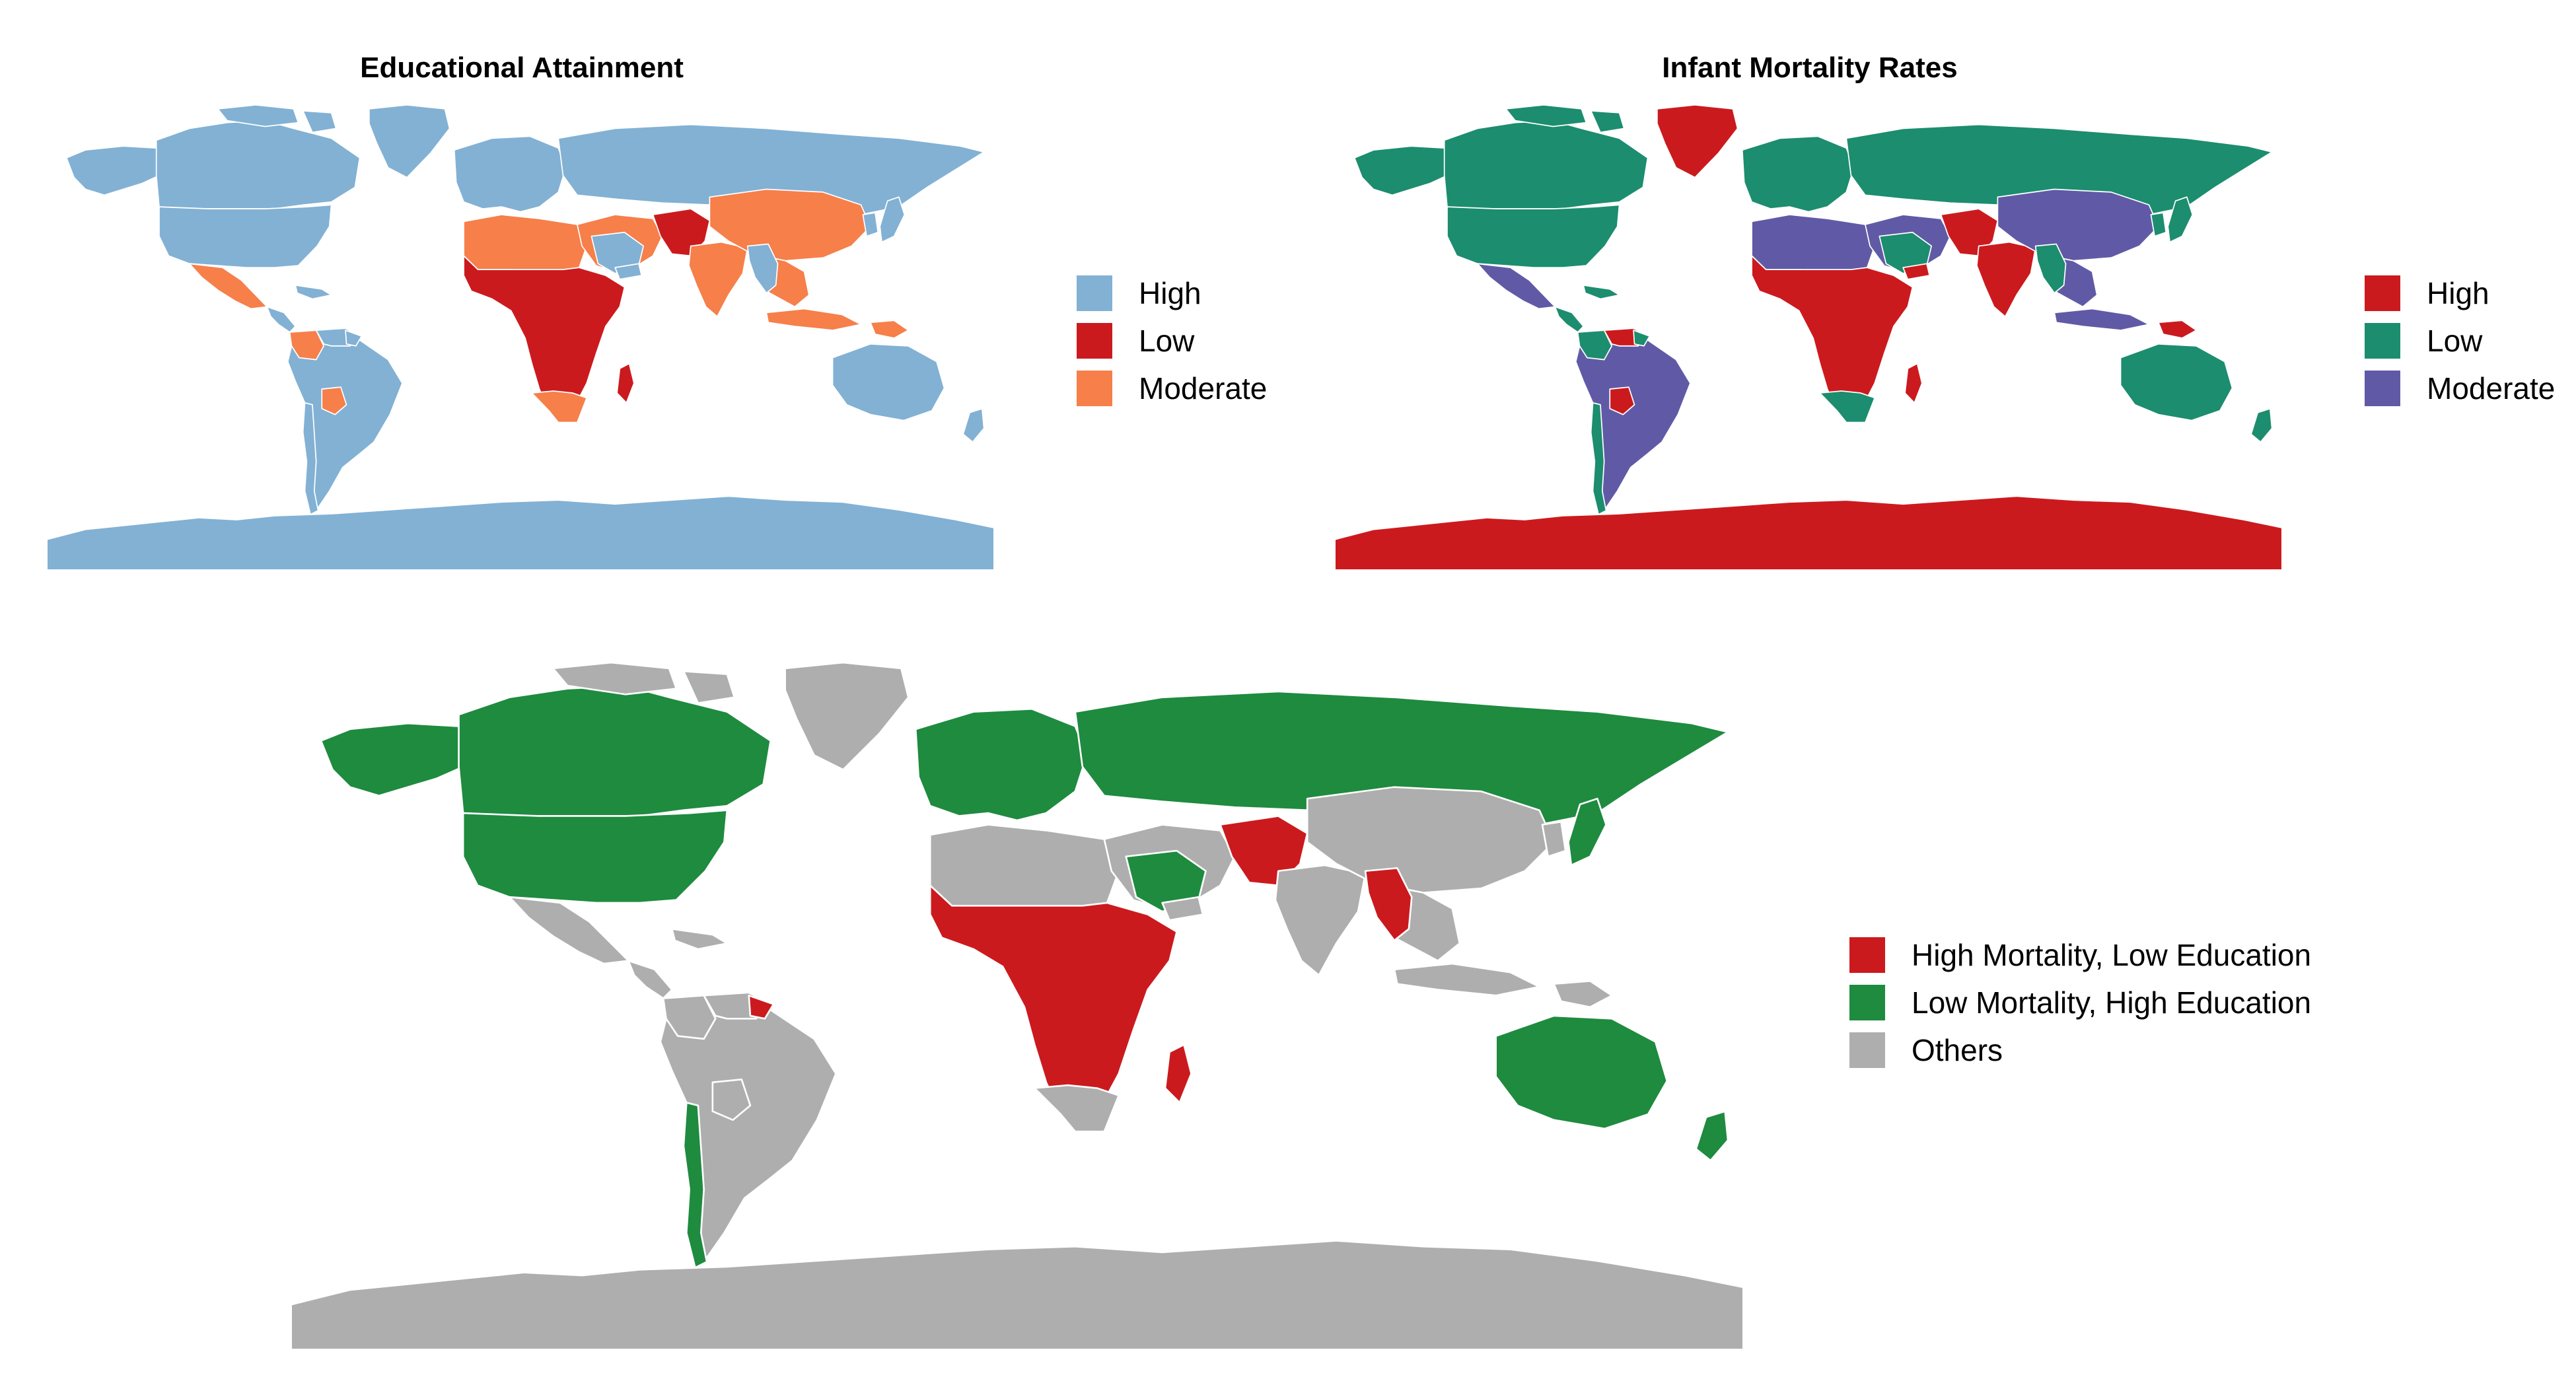  Describe the element at coordinates (113, 170) in the screenshot. I see `region-alaska` at that location.